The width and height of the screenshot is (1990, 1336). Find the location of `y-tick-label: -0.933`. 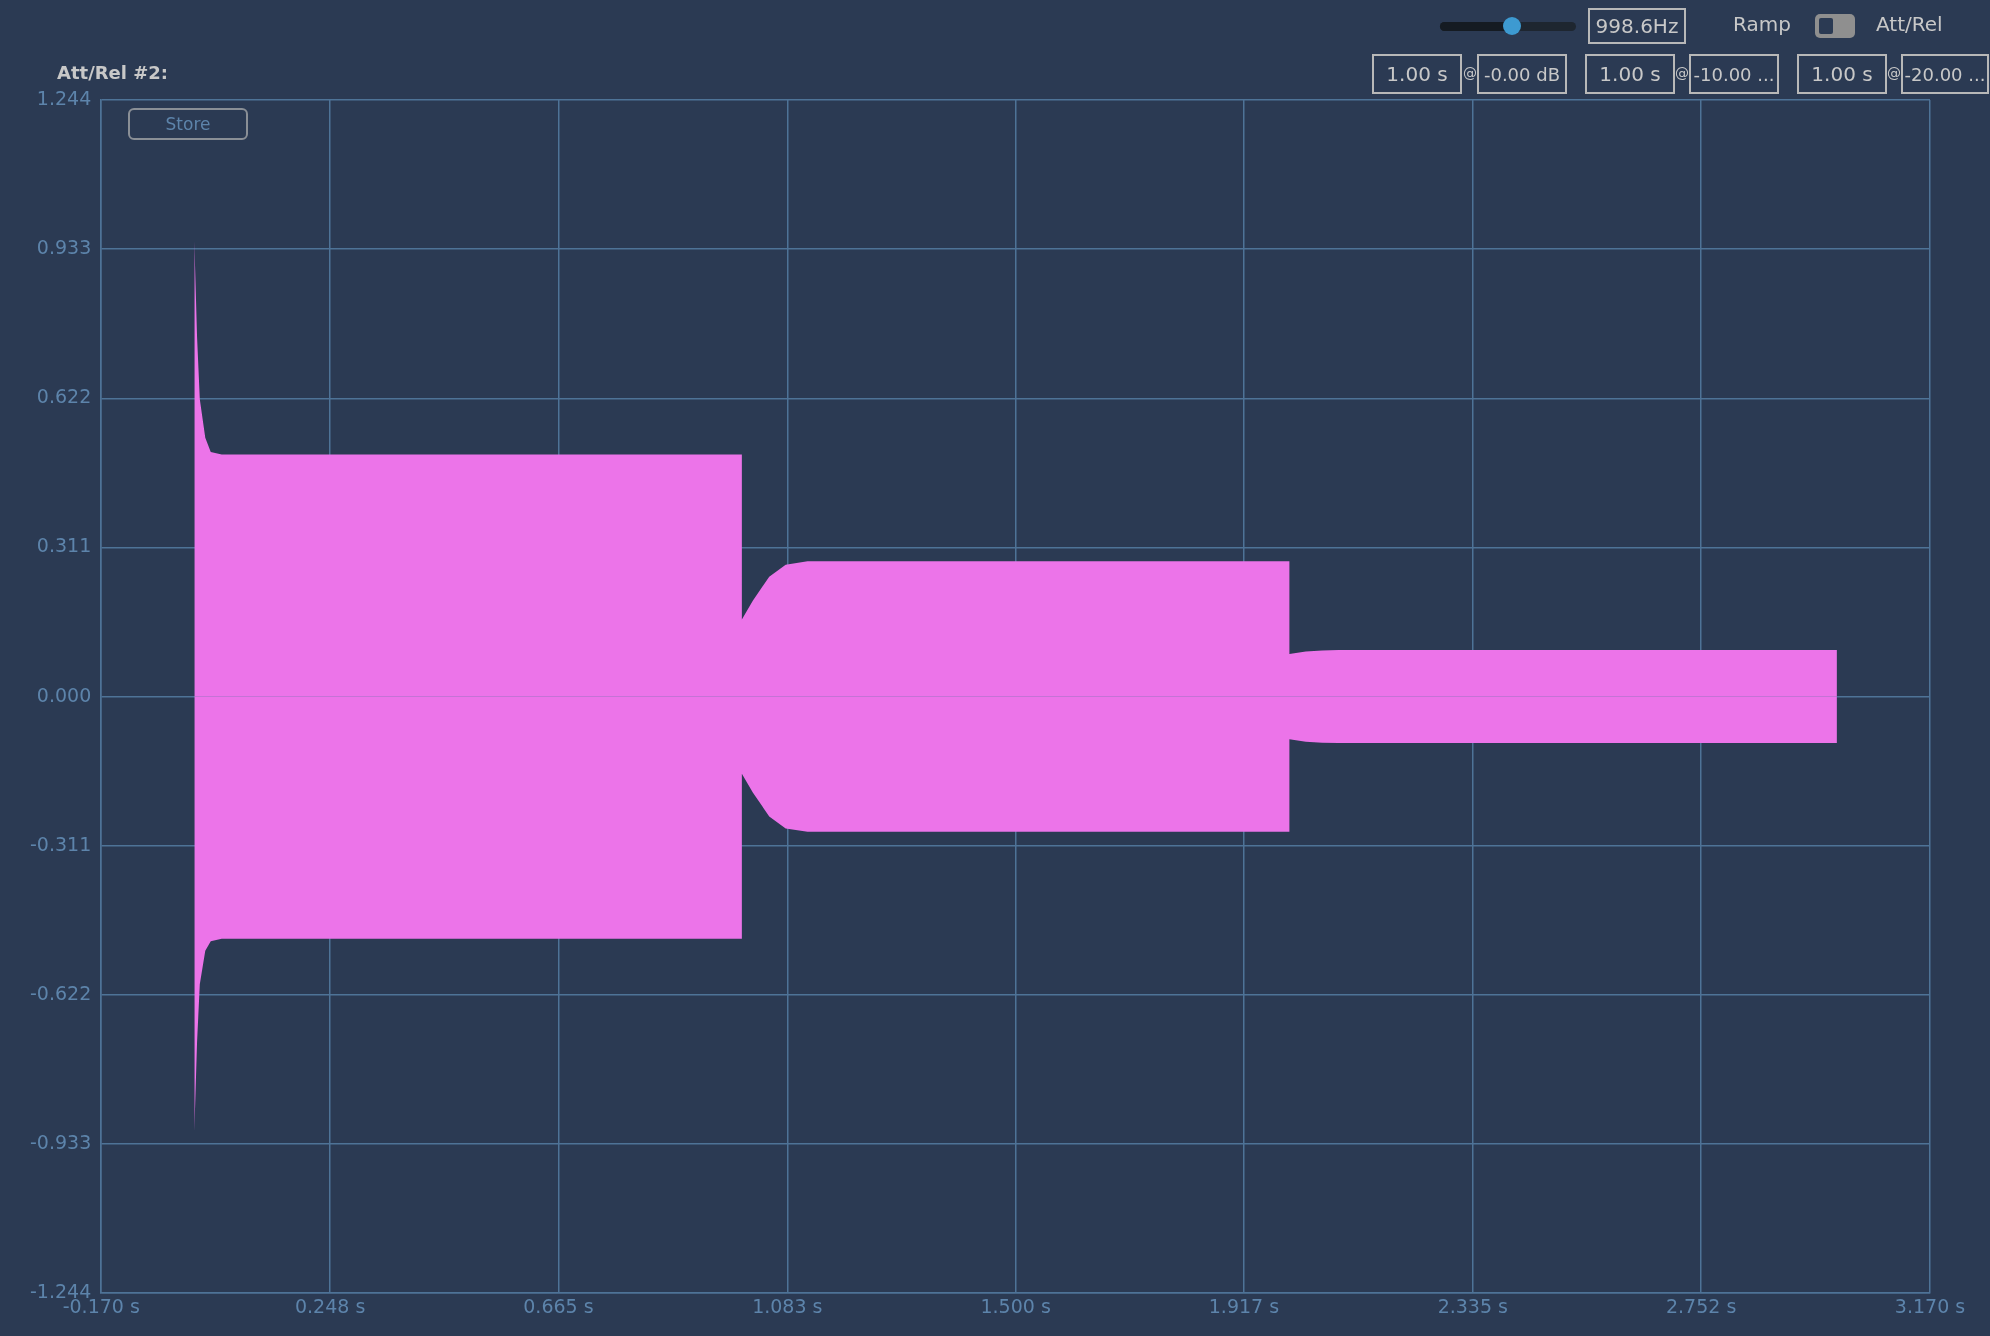

y-tick-label: -0.933 is located at coordinates (61, 1141).